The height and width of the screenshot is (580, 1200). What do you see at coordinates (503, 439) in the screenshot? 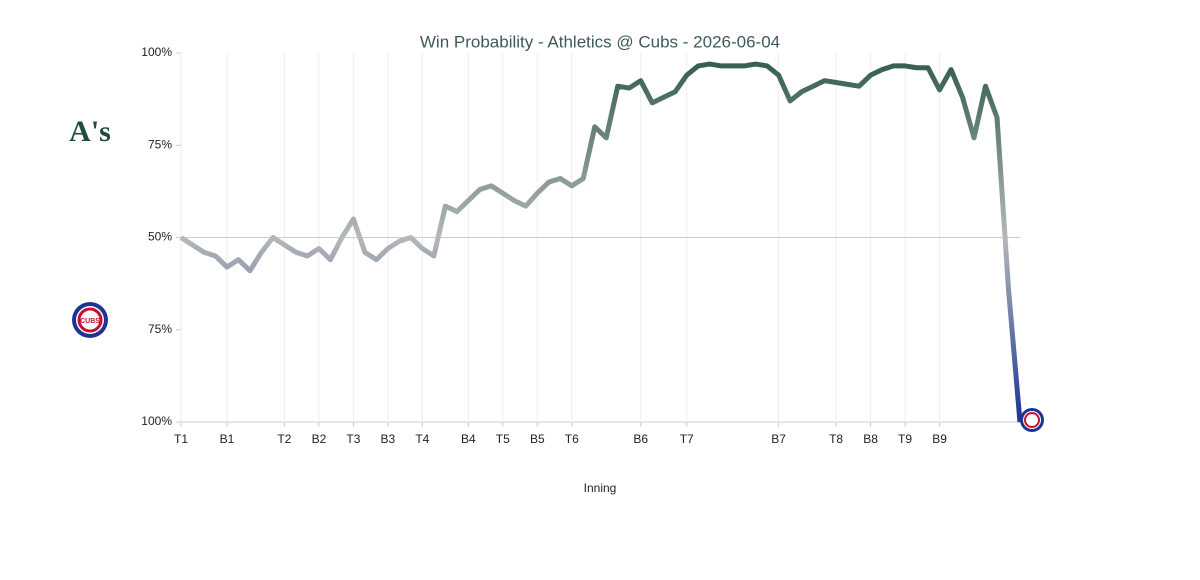
I see `x-tick-label: T5` at bounding box center [503, 439].